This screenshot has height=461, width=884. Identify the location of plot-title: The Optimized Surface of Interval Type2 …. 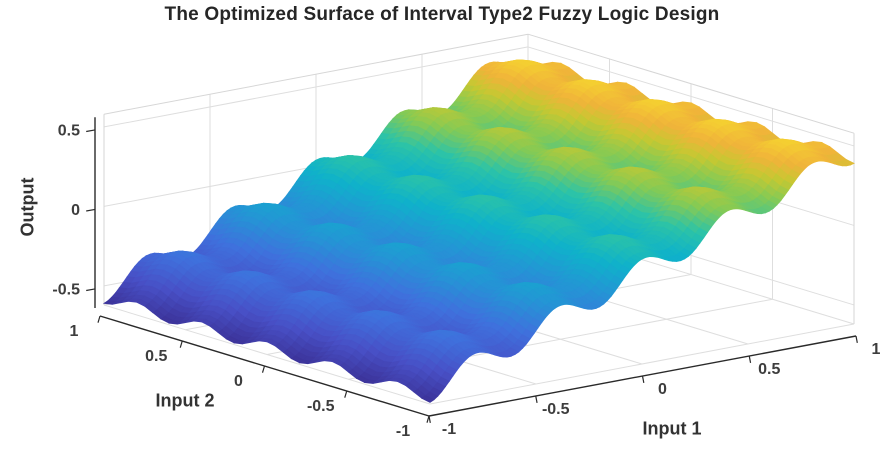
(442, 14).